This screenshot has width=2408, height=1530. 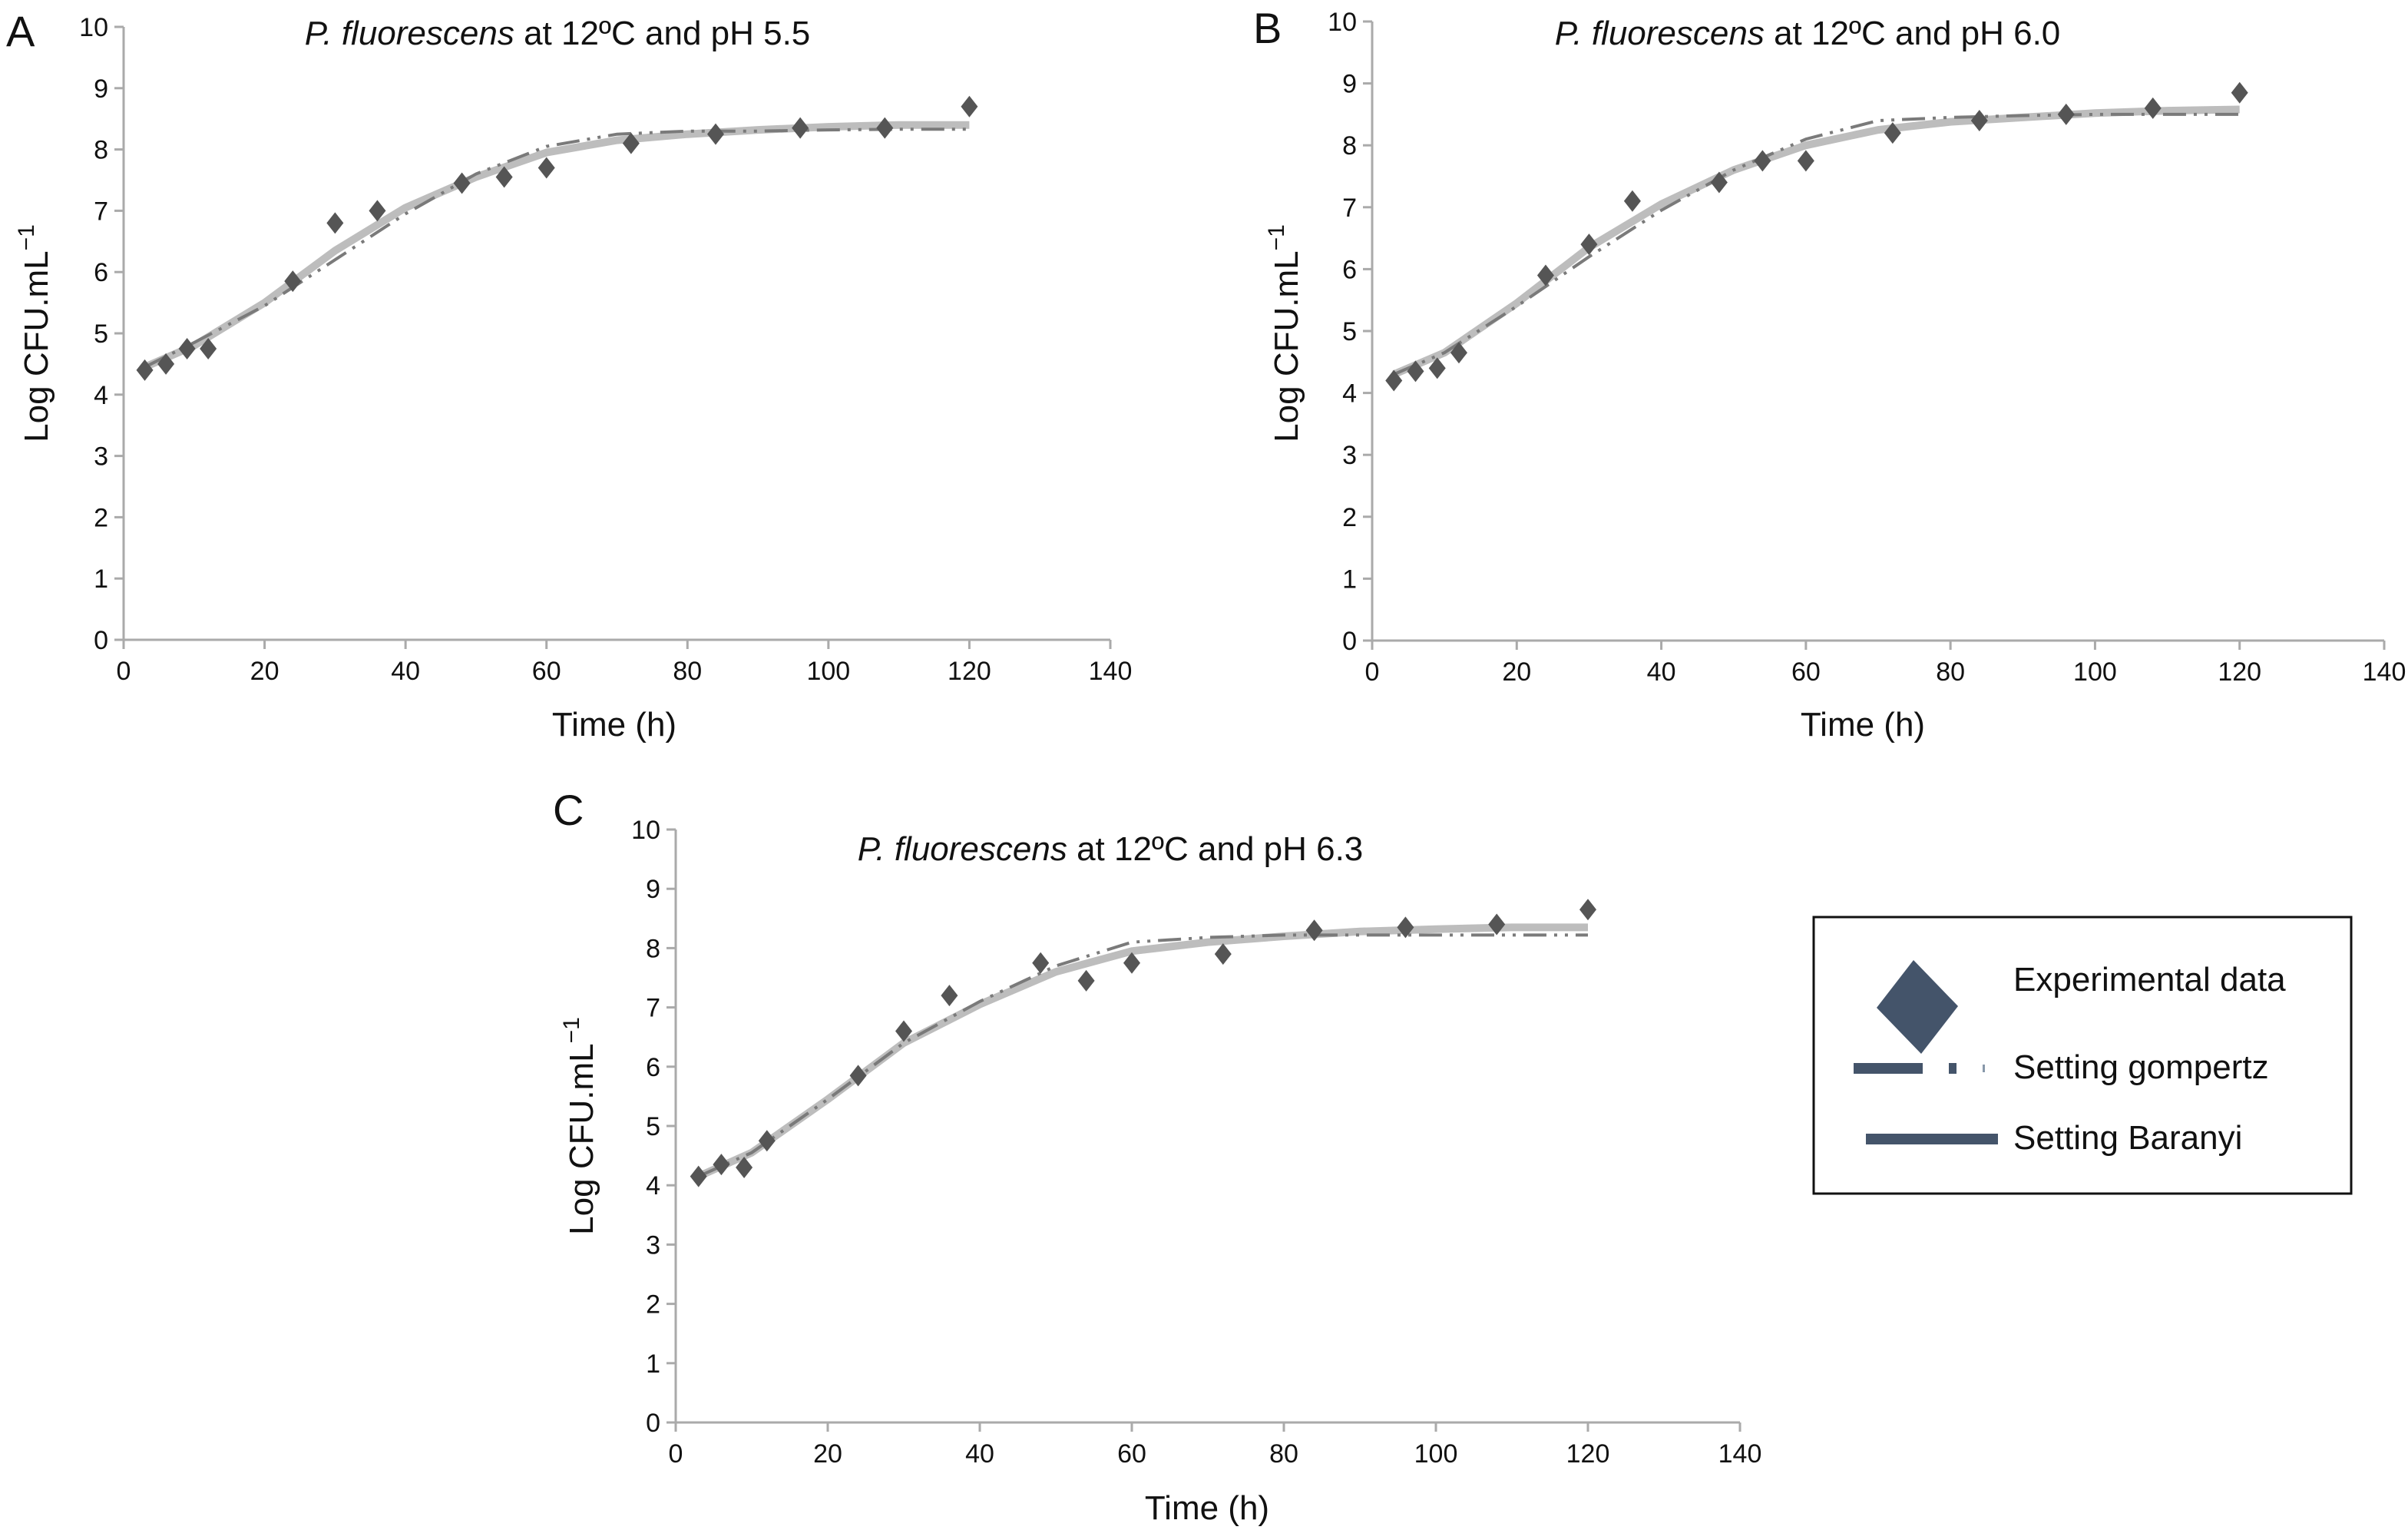 I want to click on x-tick-label: 120, so click(x=970, y=671).